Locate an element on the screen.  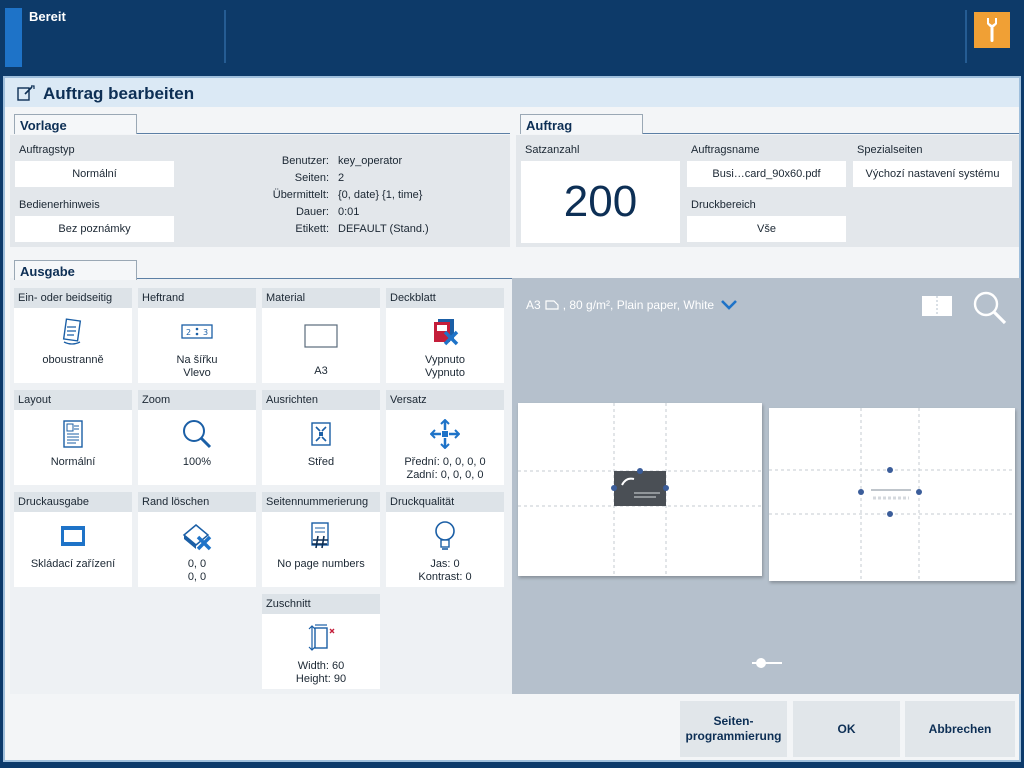
info-value: key_operator is located at coordinates (370, 161).